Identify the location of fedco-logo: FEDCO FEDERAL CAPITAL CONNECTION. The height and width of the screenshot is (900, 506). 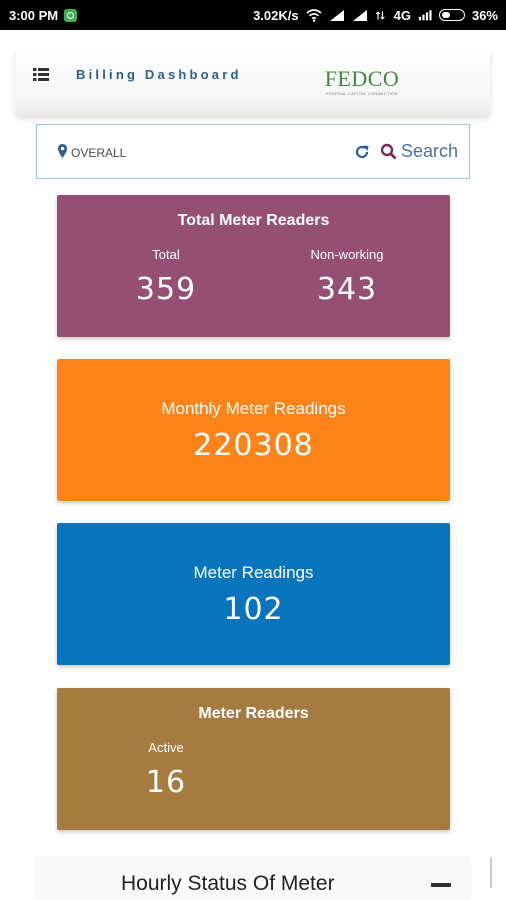
(362, 81).